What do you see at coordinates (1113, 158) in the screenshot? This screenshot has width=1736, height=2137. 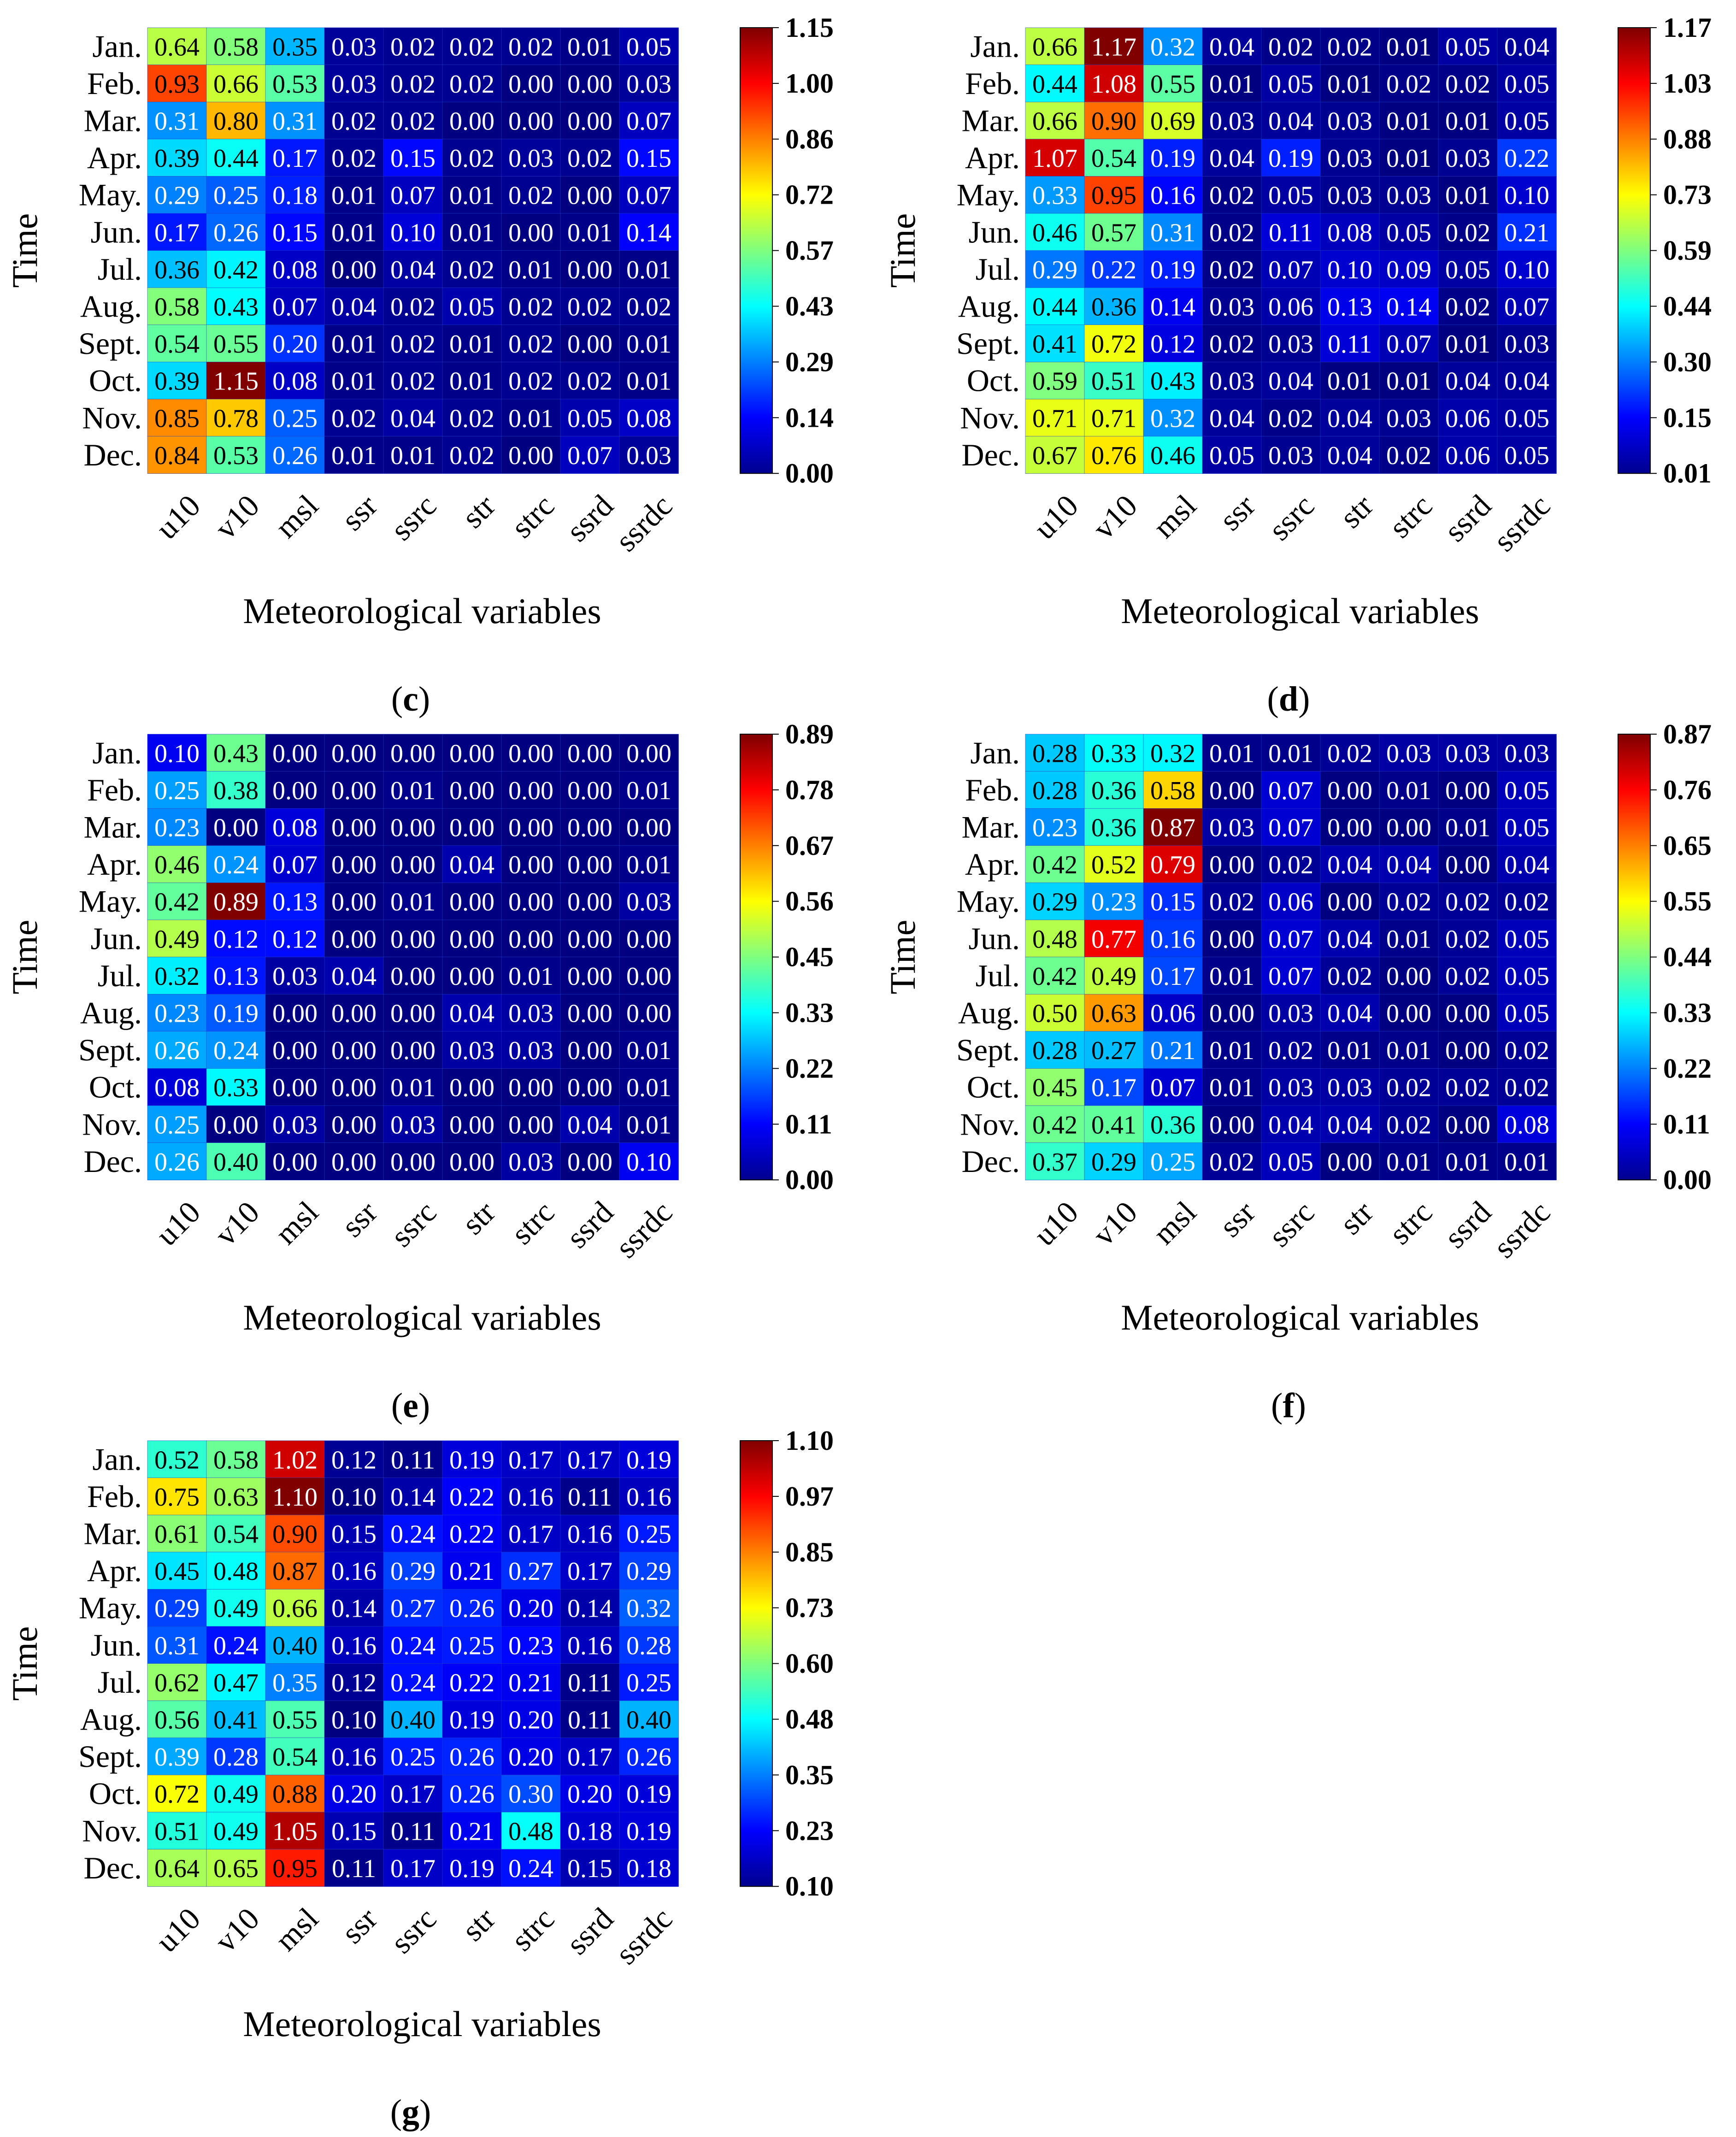 I see `cell-value-label: 0.54` at bounding box center [1113, 158].